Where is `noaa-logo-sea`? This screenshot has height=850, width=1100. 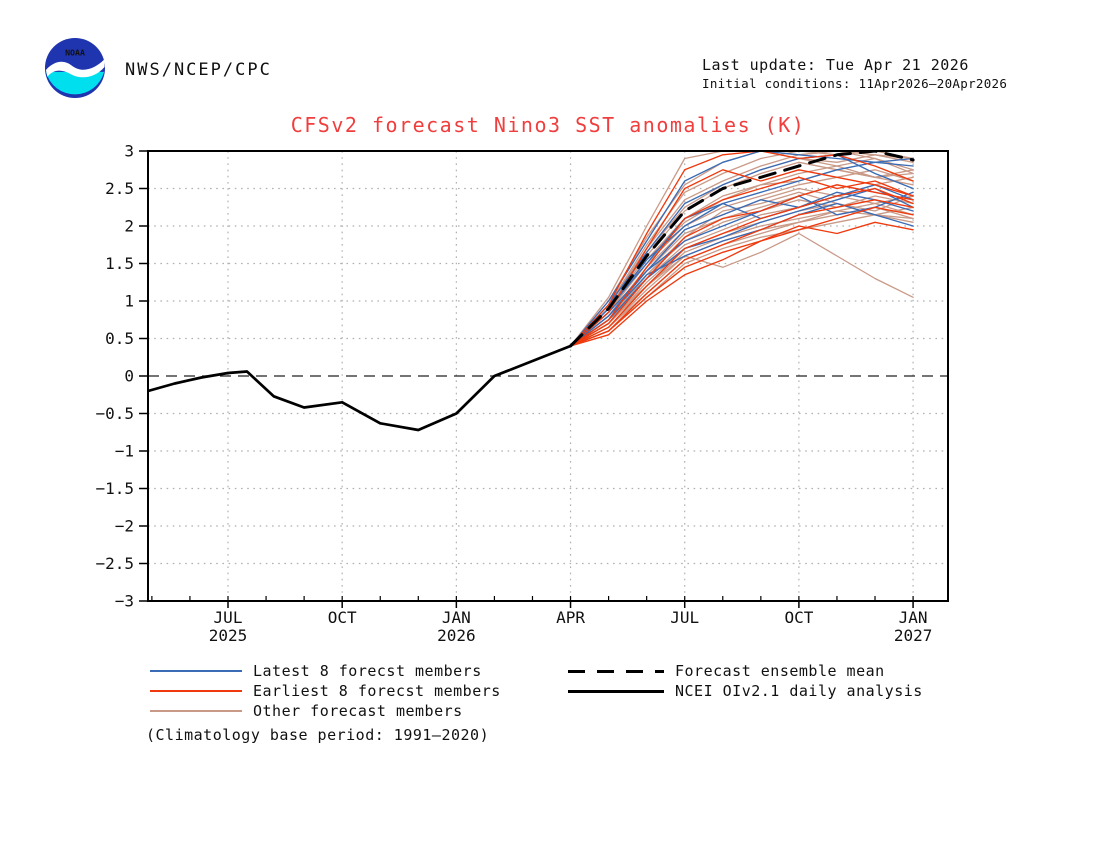 noaa-logo-sea is located at coordinates (75, 83).